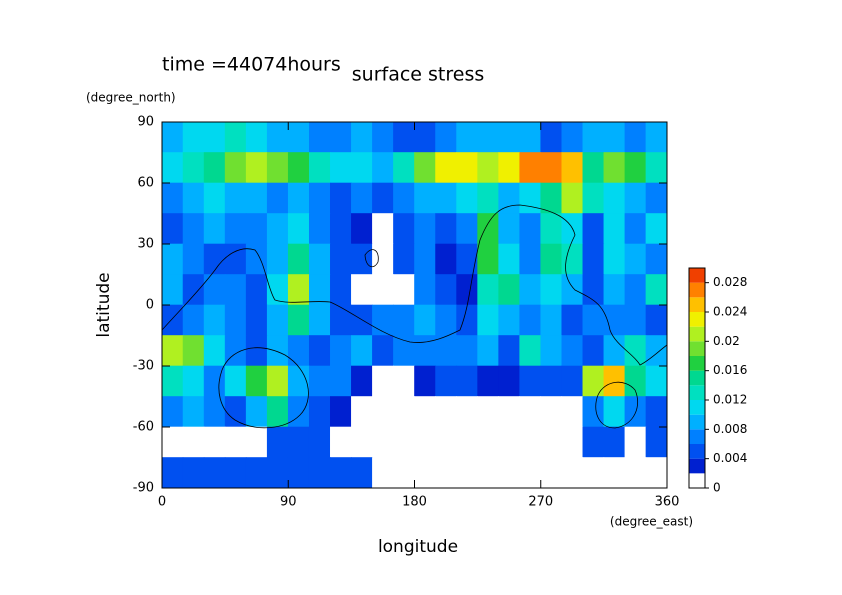 This screenshot has width=842, height=595. Describe the element at coordinates (145, 244) in the screenshot. I see `y-tick-label: 30` at that location.